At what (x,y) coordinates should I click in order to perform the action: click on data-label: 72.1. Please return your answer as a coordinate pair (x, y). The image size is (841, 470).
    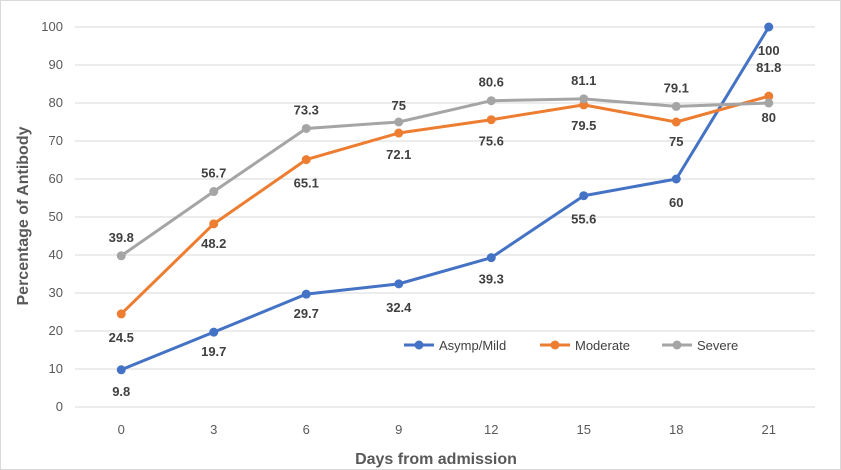
    Looking at the image, I should click on (398, 154).